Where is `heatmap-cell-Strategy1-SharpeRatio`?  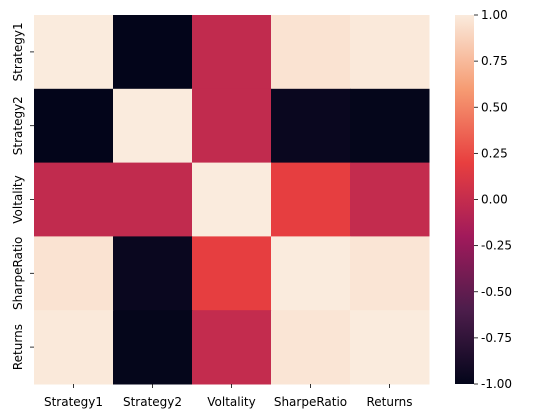
heatmap-cell-Strategy1-SharpeRatio is located at coordinates (311, 52).